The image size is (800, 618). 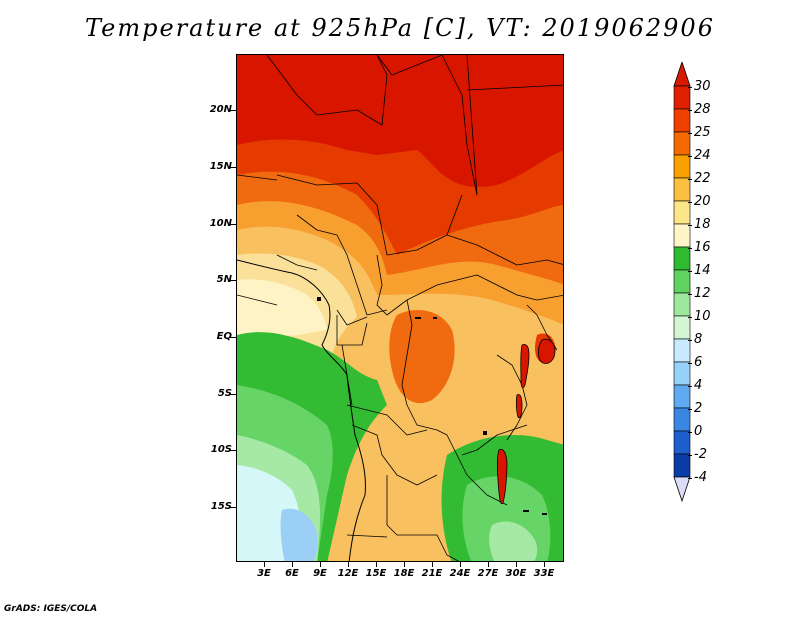 I want to click on lat-label-10n: 10N, so click(x=220, y=223).